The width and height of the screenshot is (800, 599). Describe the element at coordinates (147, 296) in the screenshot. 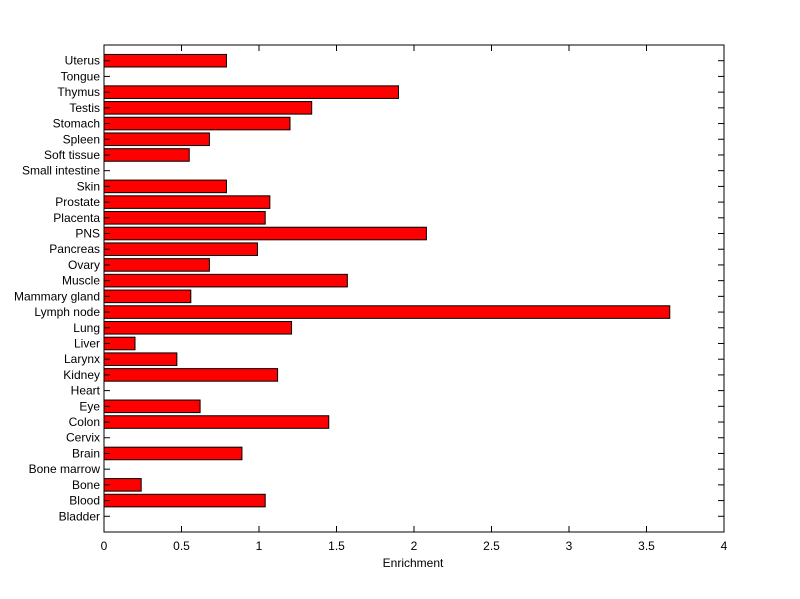

I see `bar-mammary-gland` at that location.